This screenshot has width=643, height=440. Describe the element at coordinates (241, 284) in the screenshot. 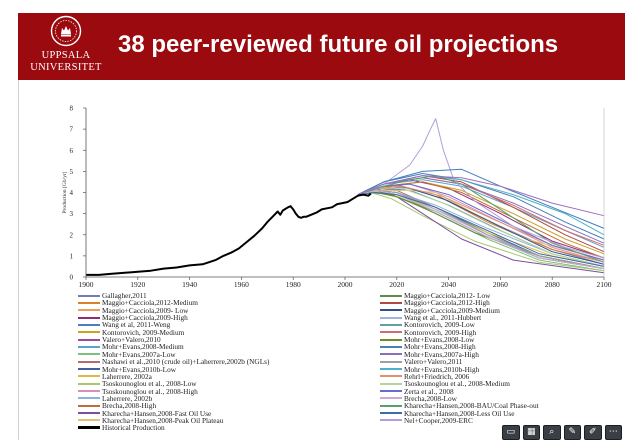

I see `x-tick-label: 1960` at that location.